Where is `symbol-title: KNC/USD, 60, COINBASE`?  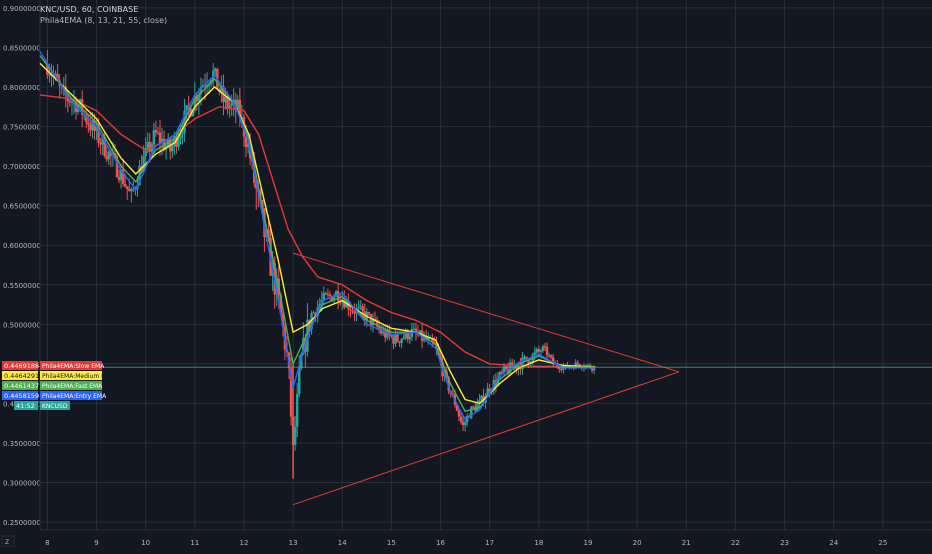
symbol-title: KNC/USD, 60, COINBASE is located at coordinates (89, 9).